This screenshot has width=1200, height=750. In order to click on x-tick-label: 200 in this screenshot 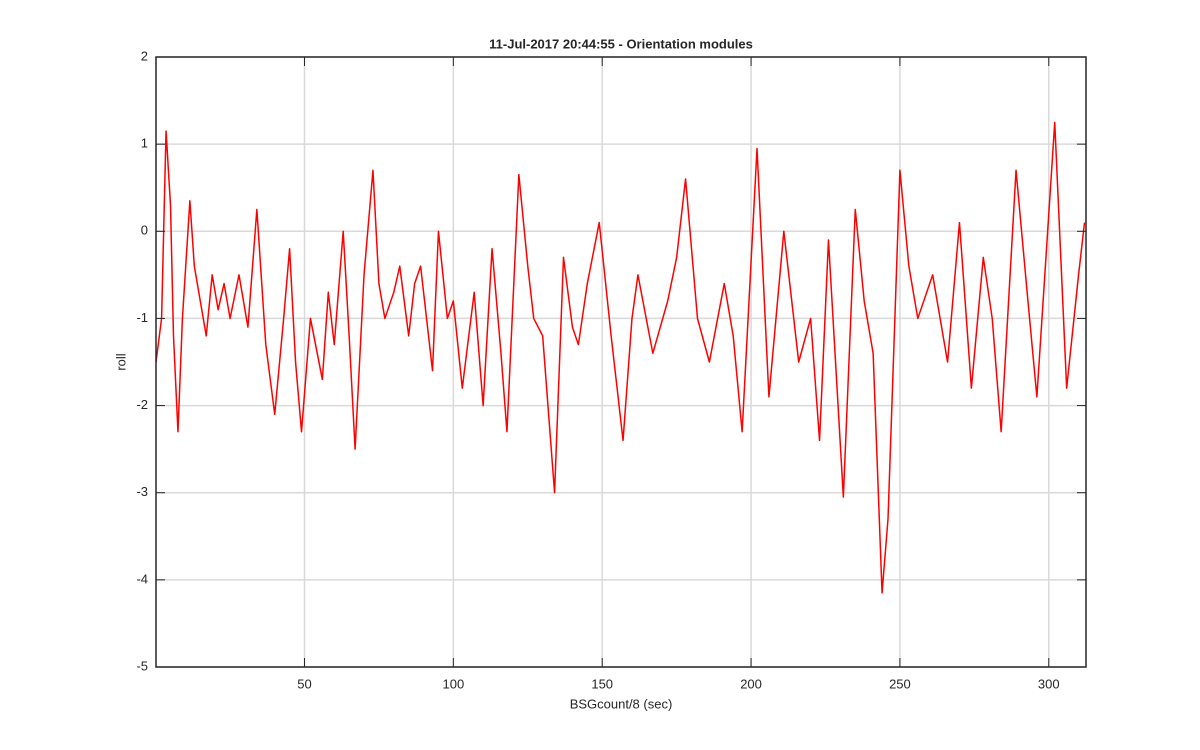, I will do `click(751, 683)`.